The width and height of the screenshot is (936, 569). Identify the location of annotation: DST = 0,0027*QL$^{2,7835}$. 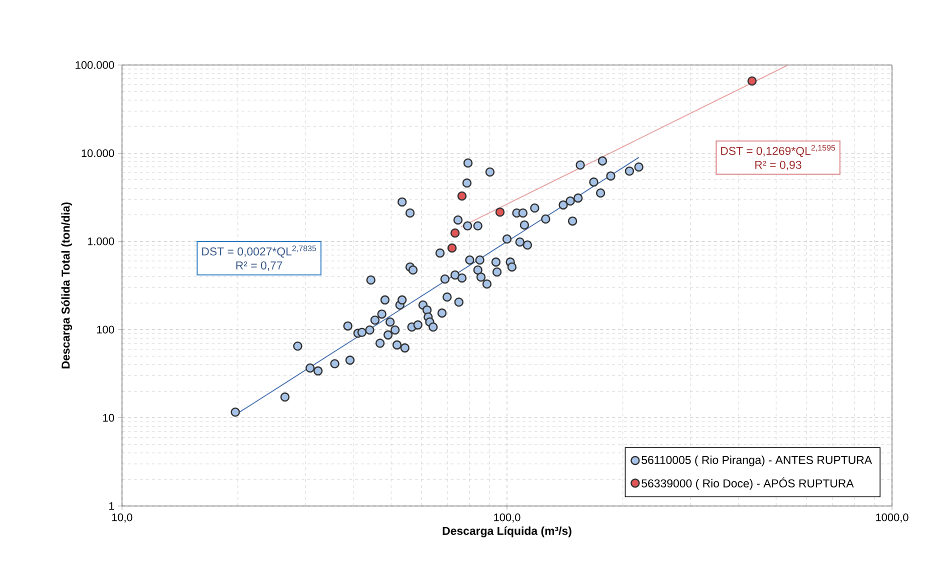
(259, 251).